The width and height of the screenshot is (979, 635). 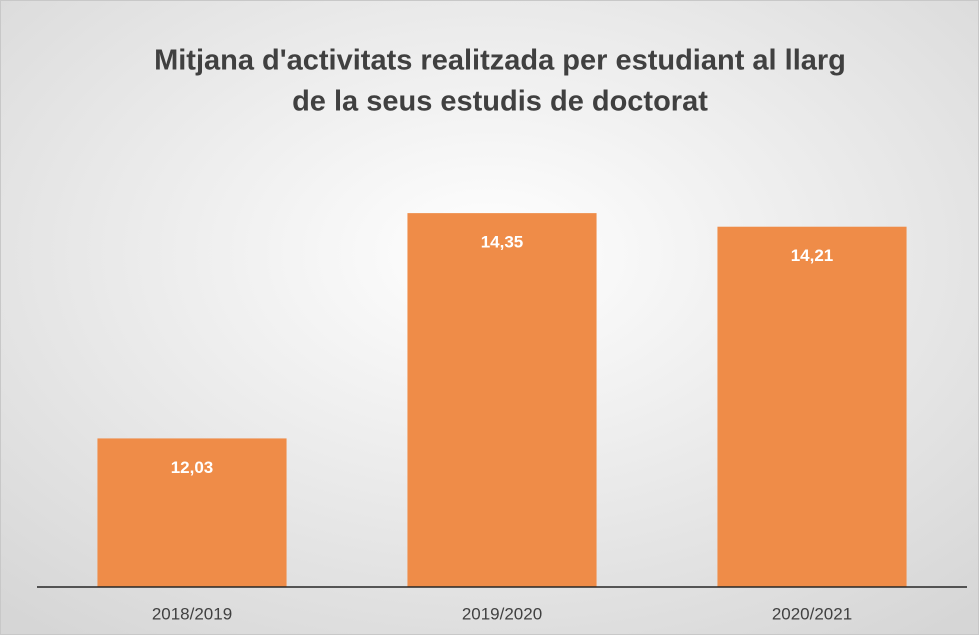 I want to click on x-tick-label: 2018/2019, so click(x=192, y=613).